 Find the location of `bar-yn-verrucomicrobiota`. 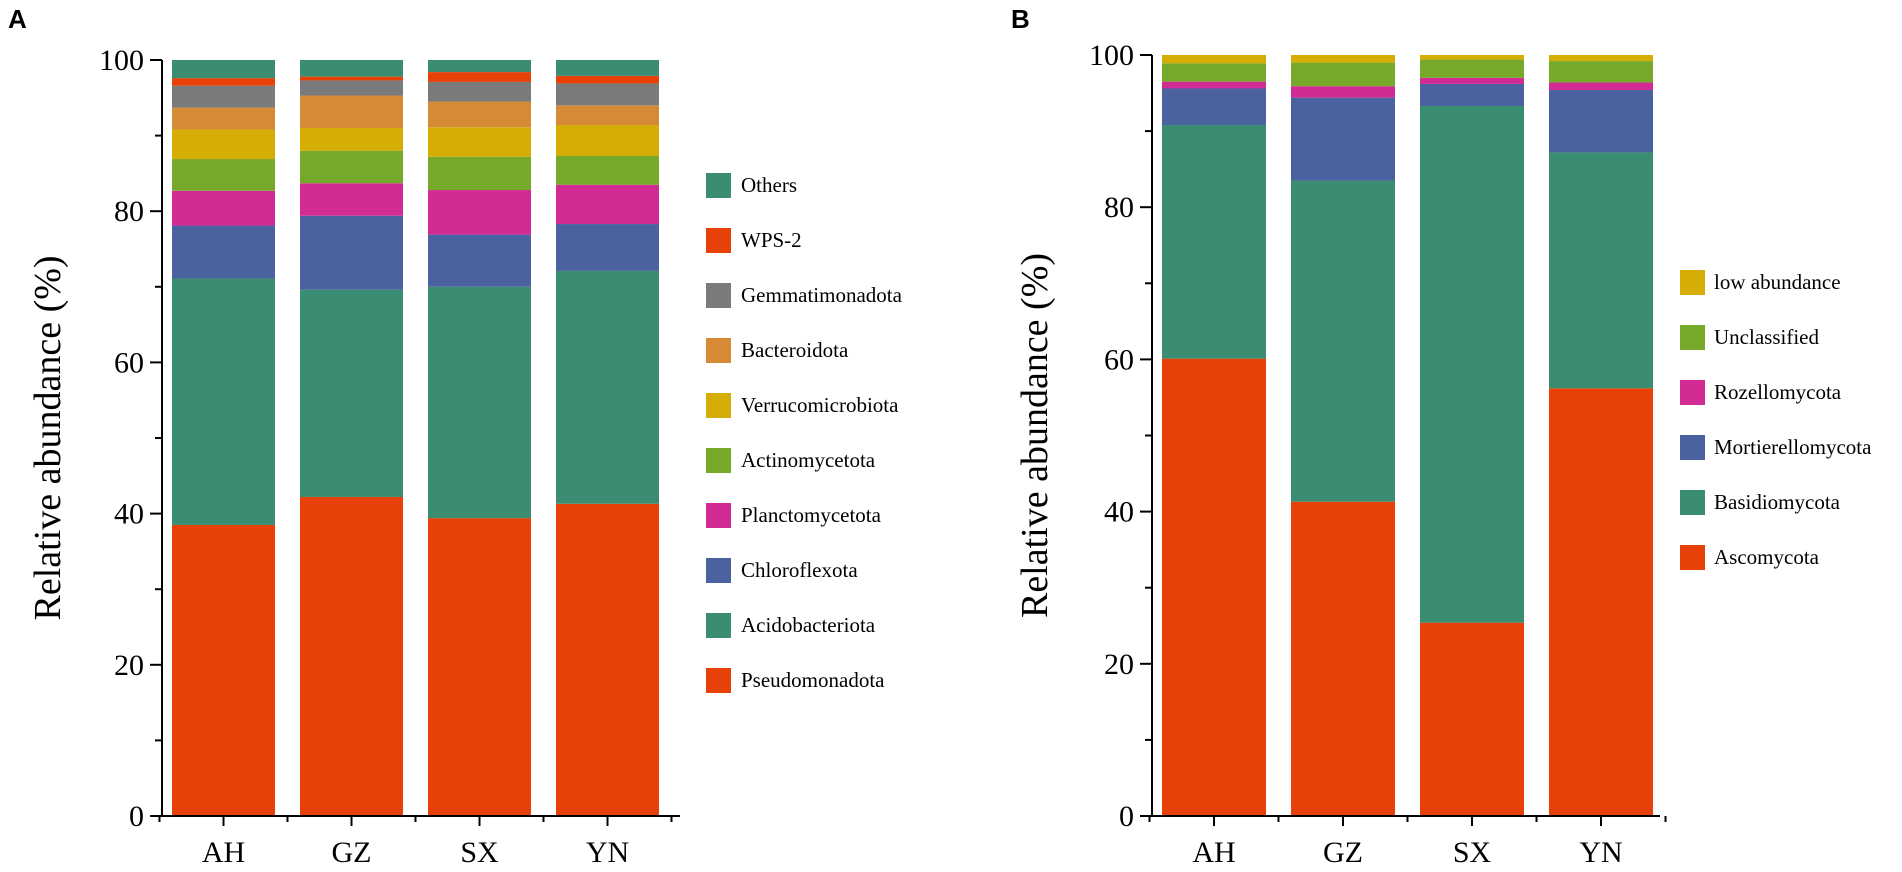

bar-yn-verrucomicrobiota is located at coordinates (607, 141).